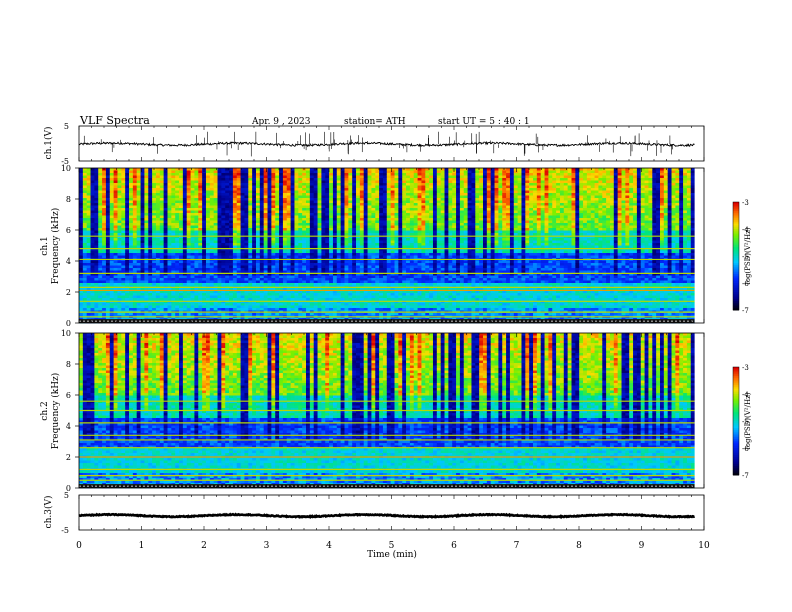  What do you see at coordinates (745, 449) in the screenshot?
I see `ch2-colorbar-tick-label: -6` at bounding box center [745, 449].